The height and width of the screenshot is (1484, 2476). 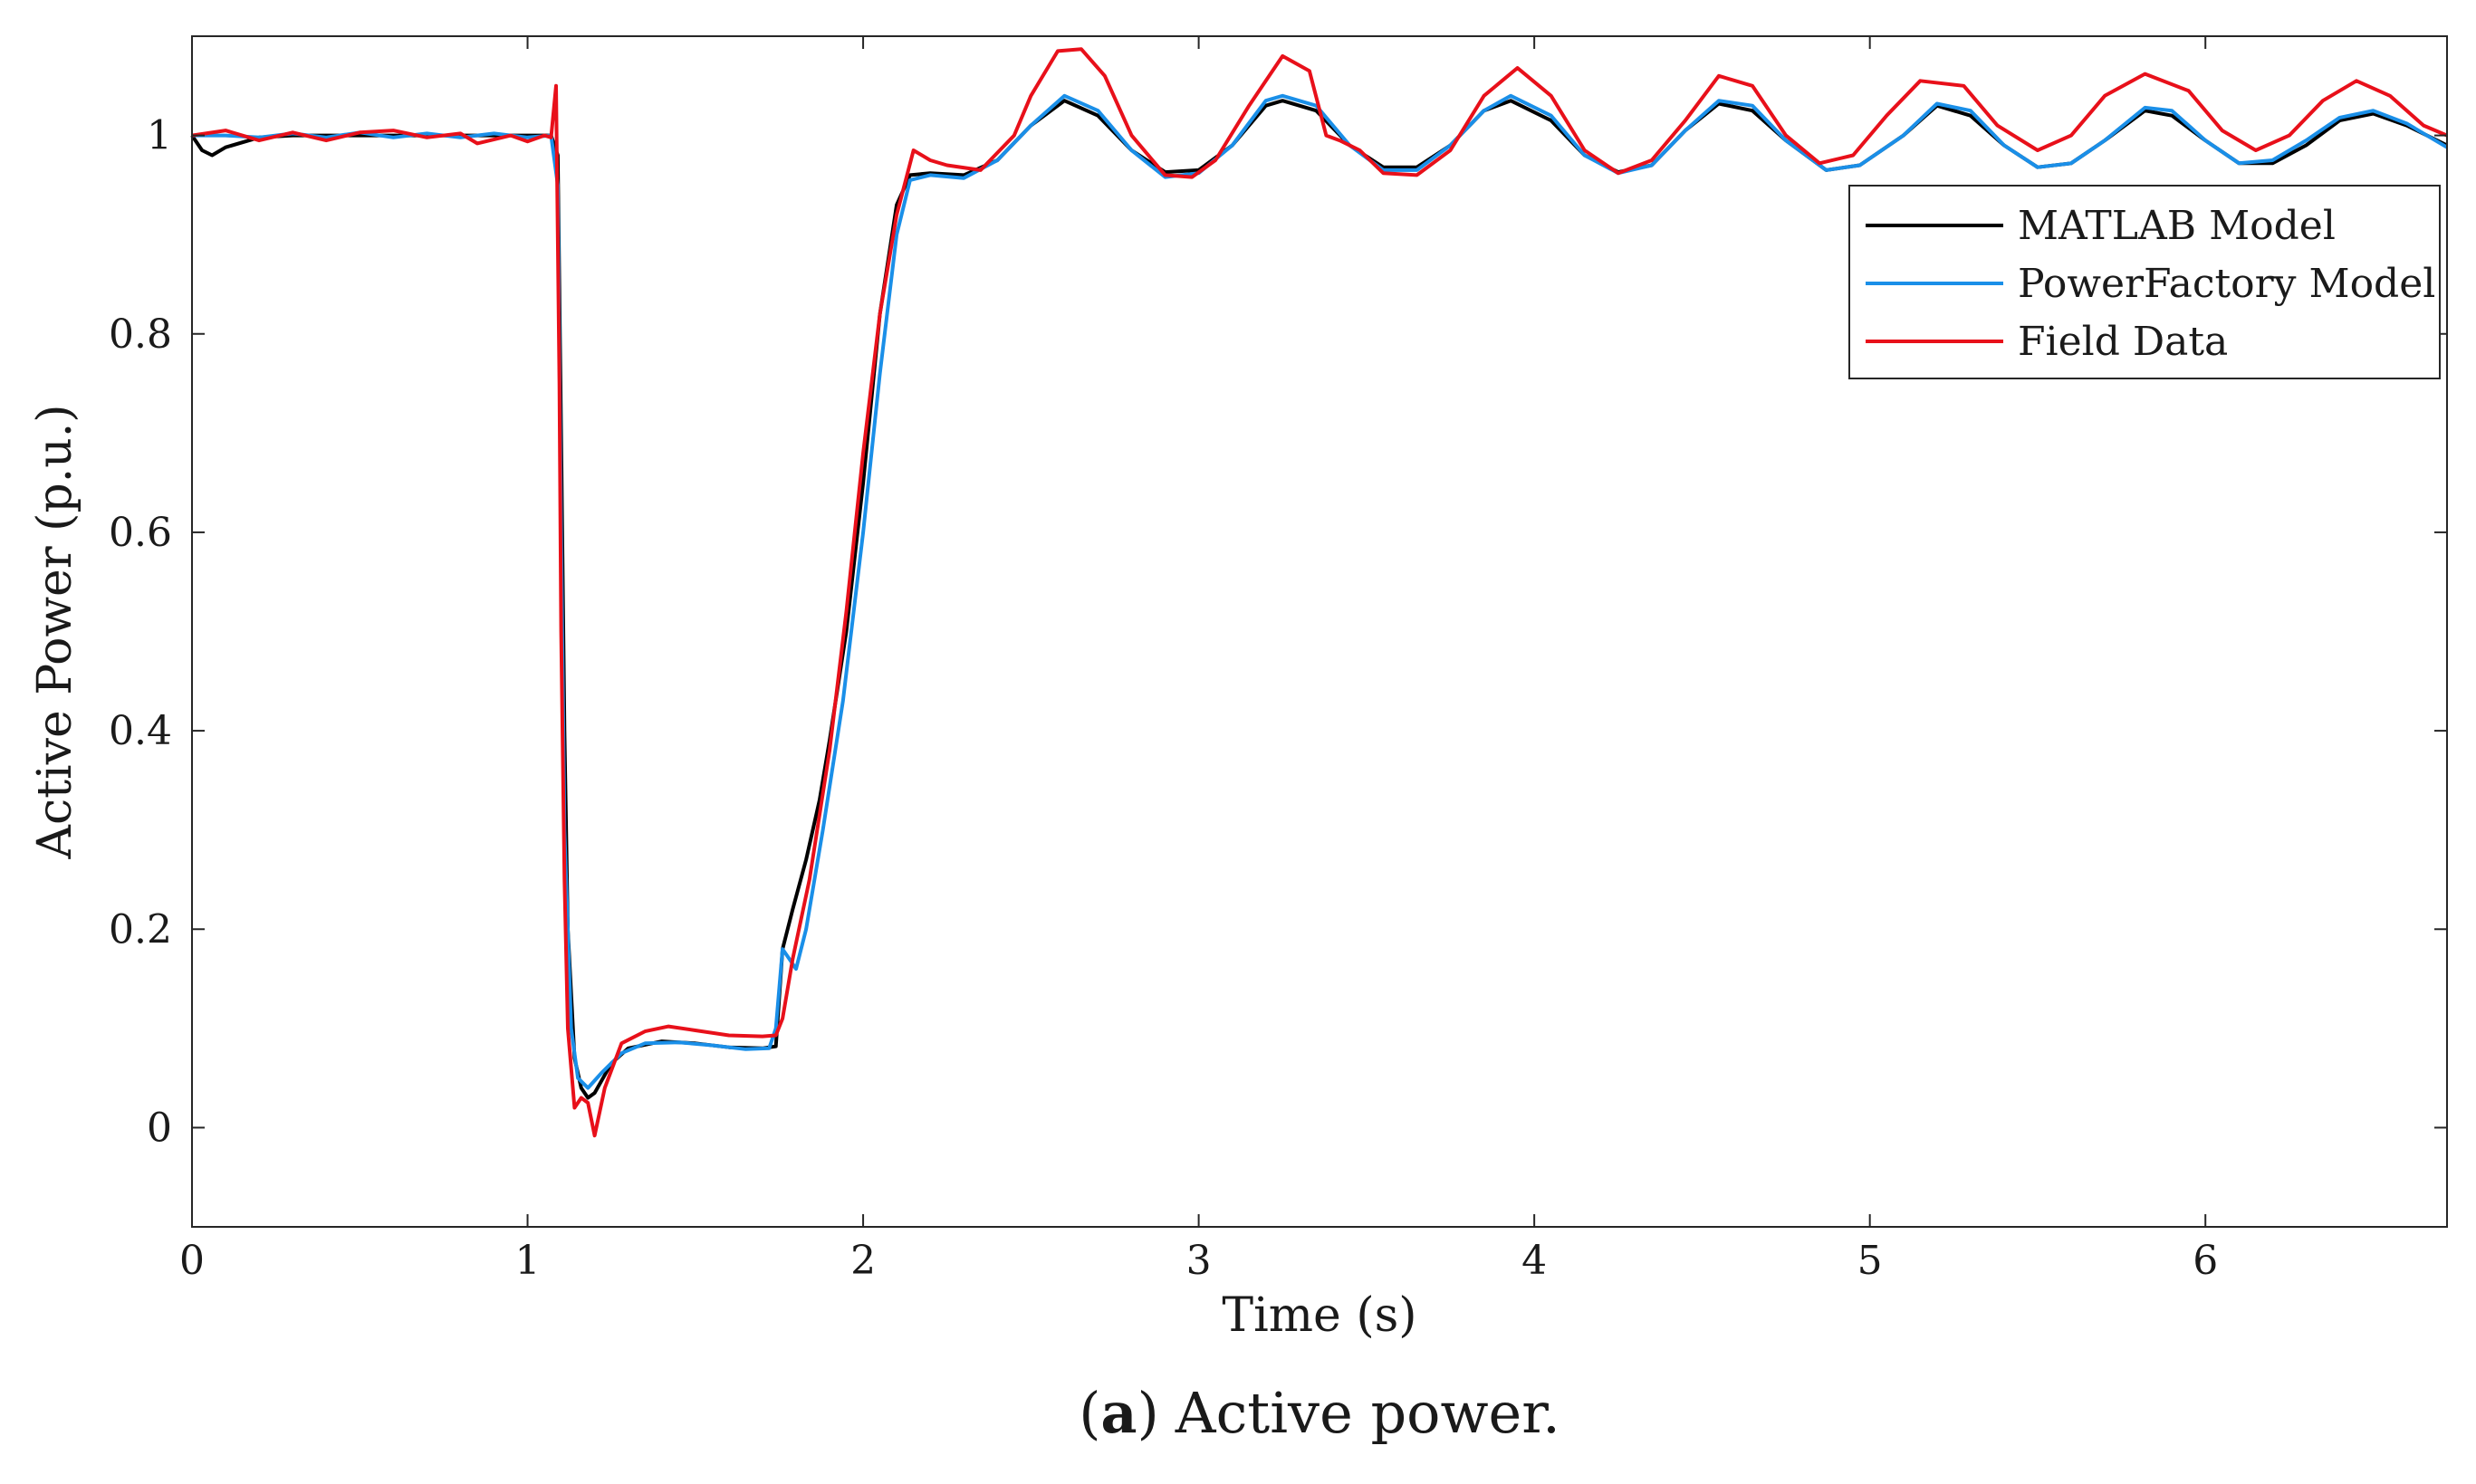 What do you see at coordinates (140, 929) in the screenshot?
I see `y-tick-label: 0.2` at bounding box center [140, 929].